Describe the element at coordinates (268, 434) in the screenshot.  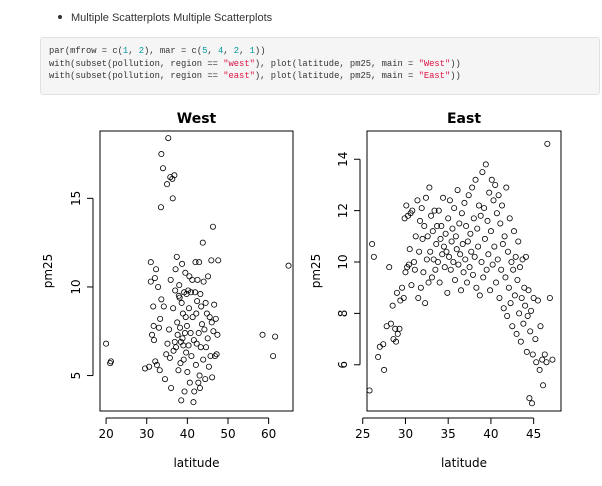
I see `west-x-tick-label: 60` at that location.